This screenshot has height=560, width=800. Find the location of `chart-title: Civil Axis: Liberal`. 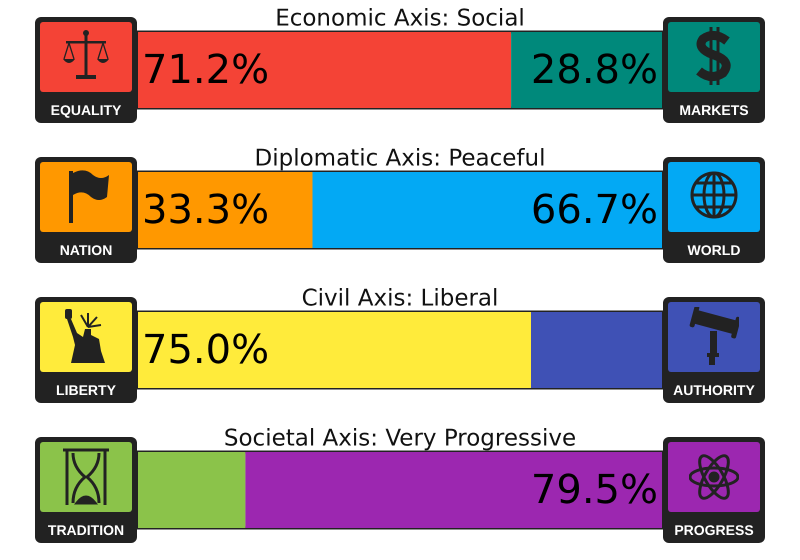

chart-title: Civil Axis: Liberal is located at coordinates (400, 299).